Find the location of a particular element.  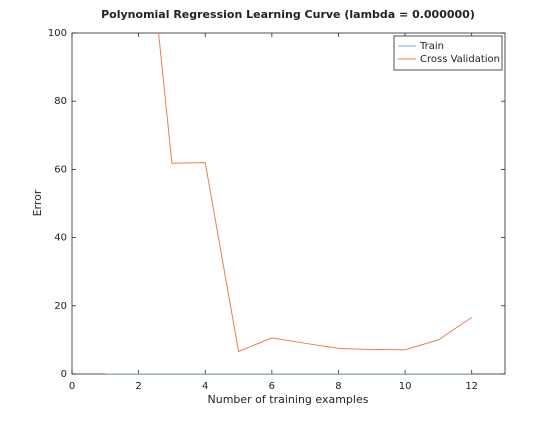

x-tick-label: 12 is located at coordinates (471, 386).